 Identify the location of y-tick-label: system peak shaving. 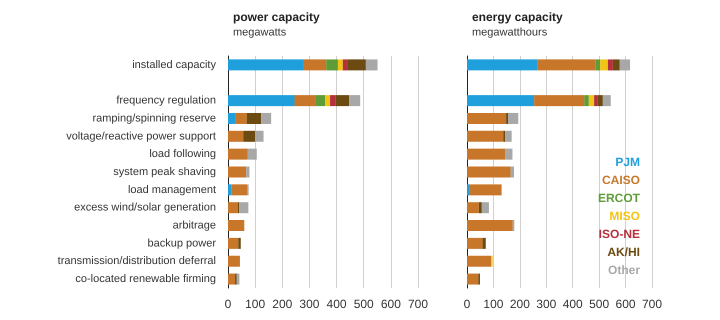
(164, 172).